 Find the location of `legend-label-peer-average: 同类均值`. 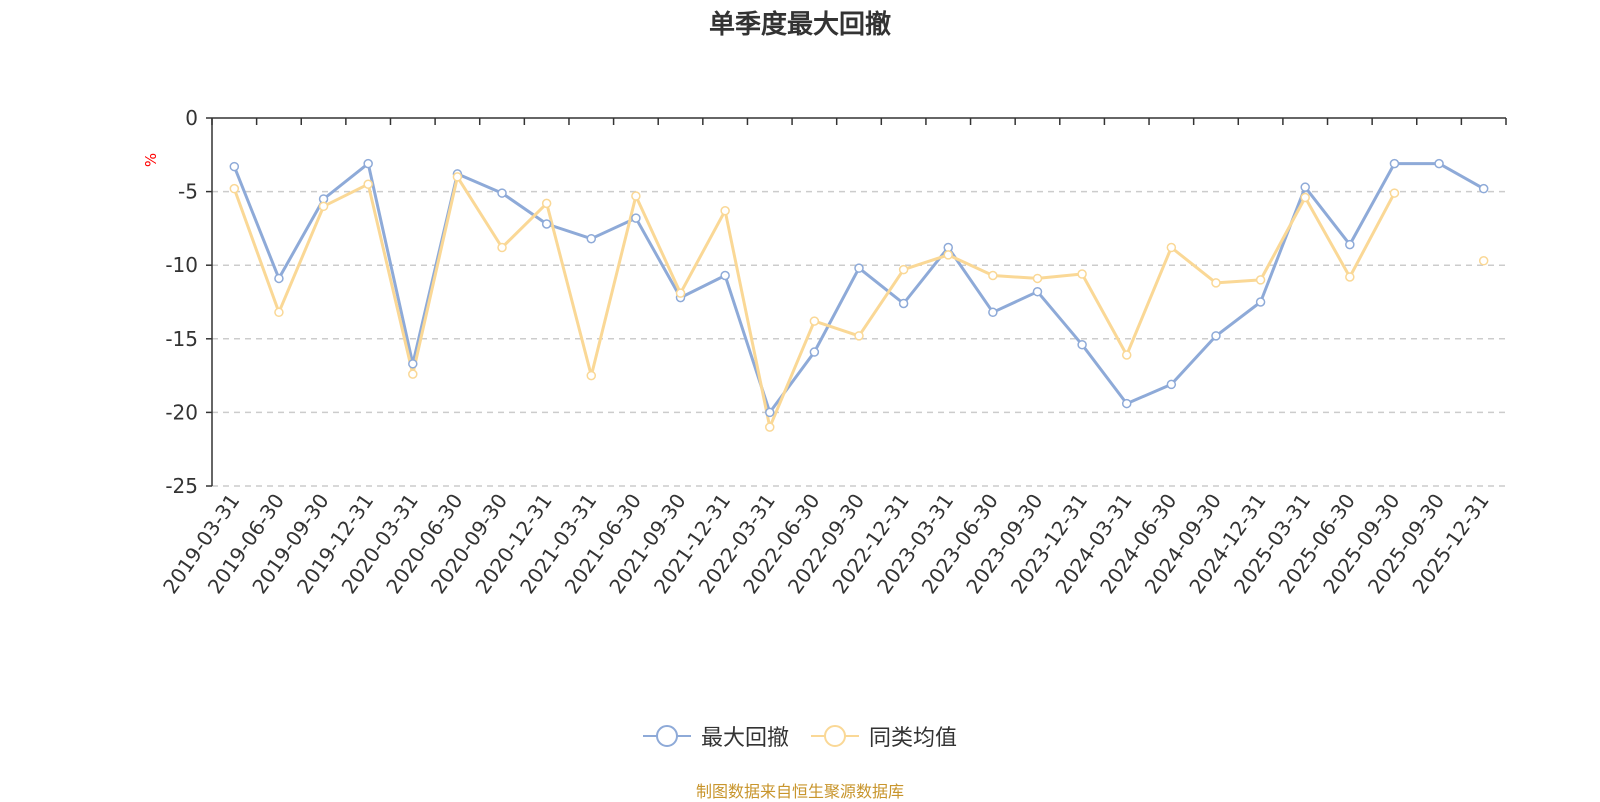

legend-label-peer-average: 同类均值 is located at coordinates (913, 738).